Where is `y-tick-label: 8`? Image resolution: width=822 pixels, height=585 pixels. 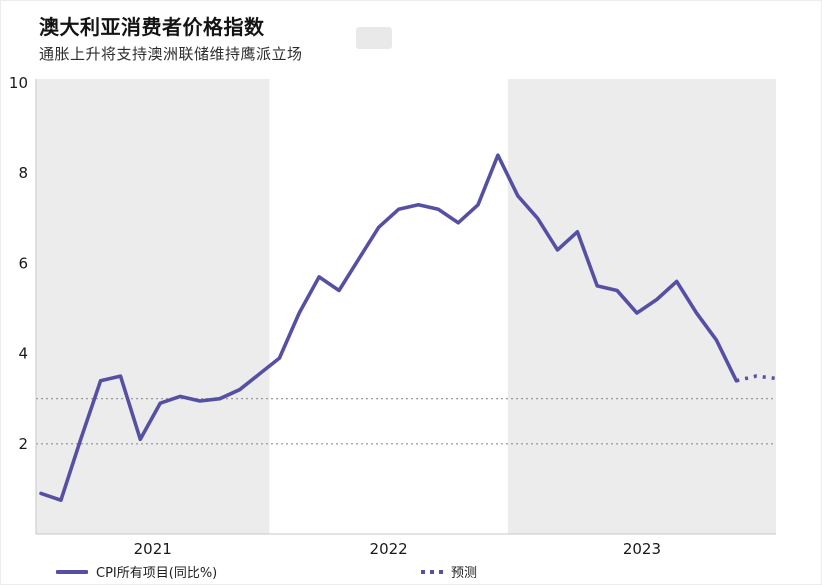
y-tick-label: 8 is located at coordinates (23, 173).